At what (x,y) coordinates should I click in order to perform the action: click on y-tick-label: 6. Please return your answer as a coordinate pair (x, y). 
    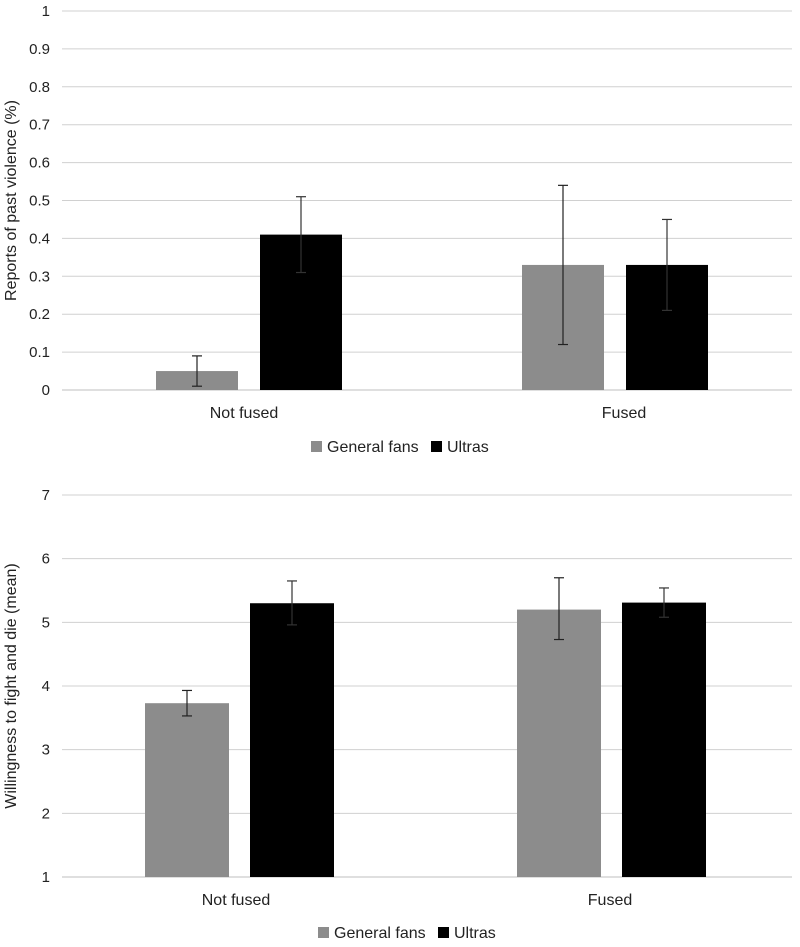
    Looking at the image, I should click on (46, 559).